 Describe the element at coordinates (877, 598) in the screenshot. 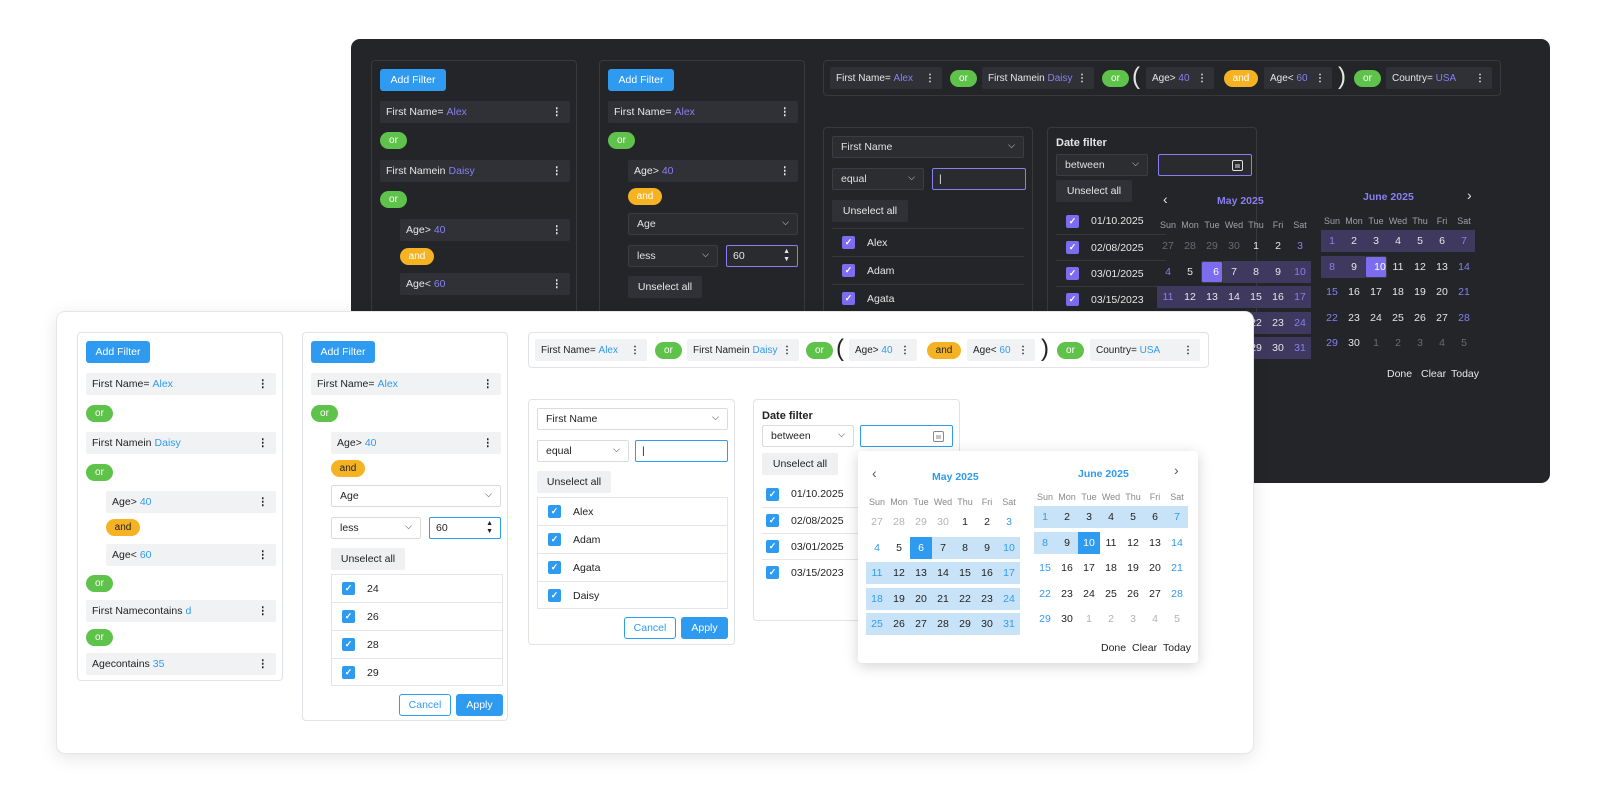

I see `calendar-day: 18` at that location.